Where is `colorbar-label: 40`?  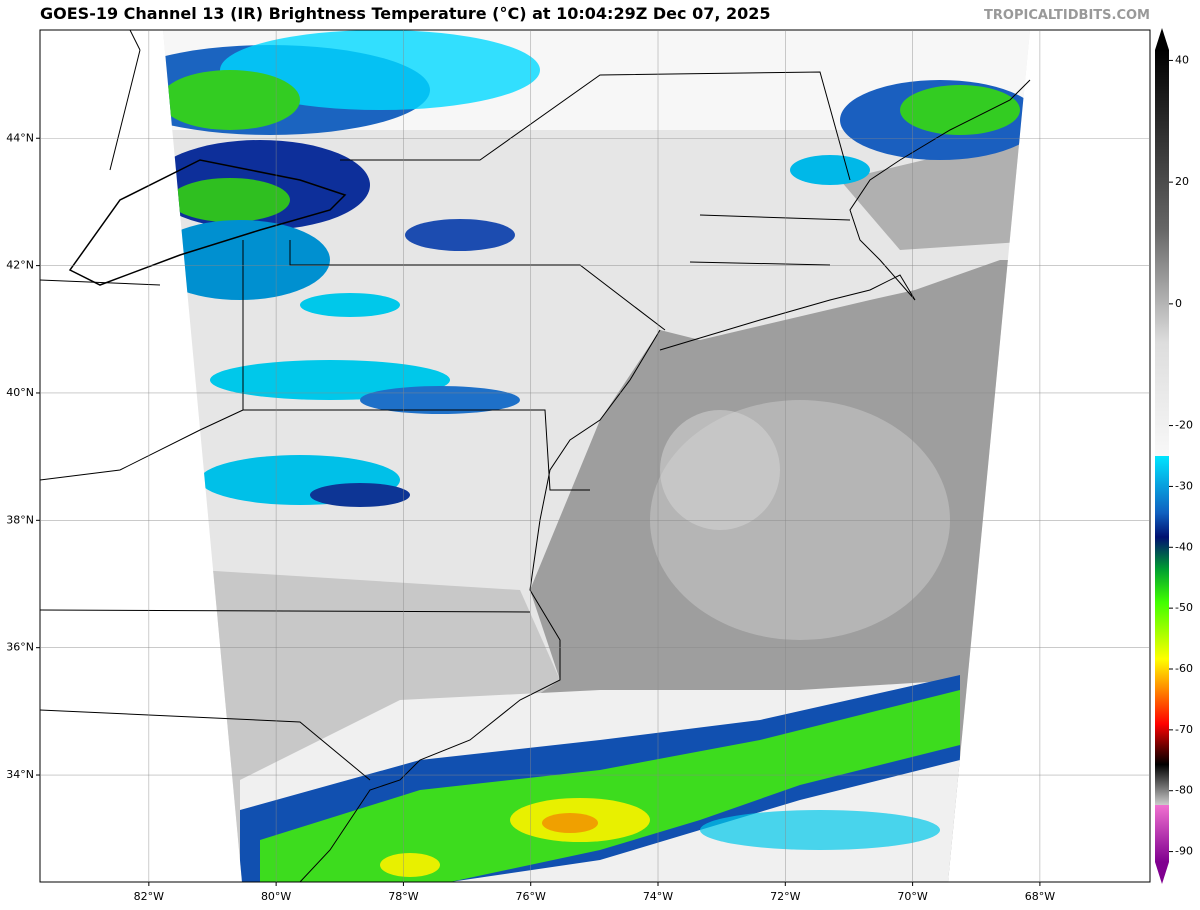 colorbar-label: 40 is located at coordinates (1182, 59).